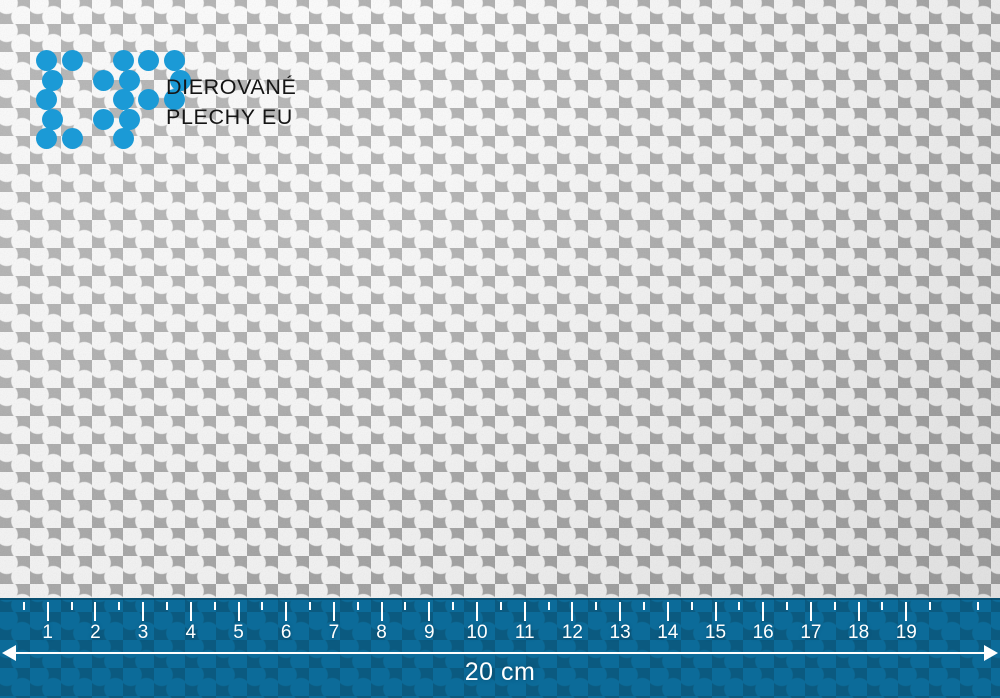 The image size is (1000, 698). I want to click on arrow-head-right-icon, so click(991, 653).